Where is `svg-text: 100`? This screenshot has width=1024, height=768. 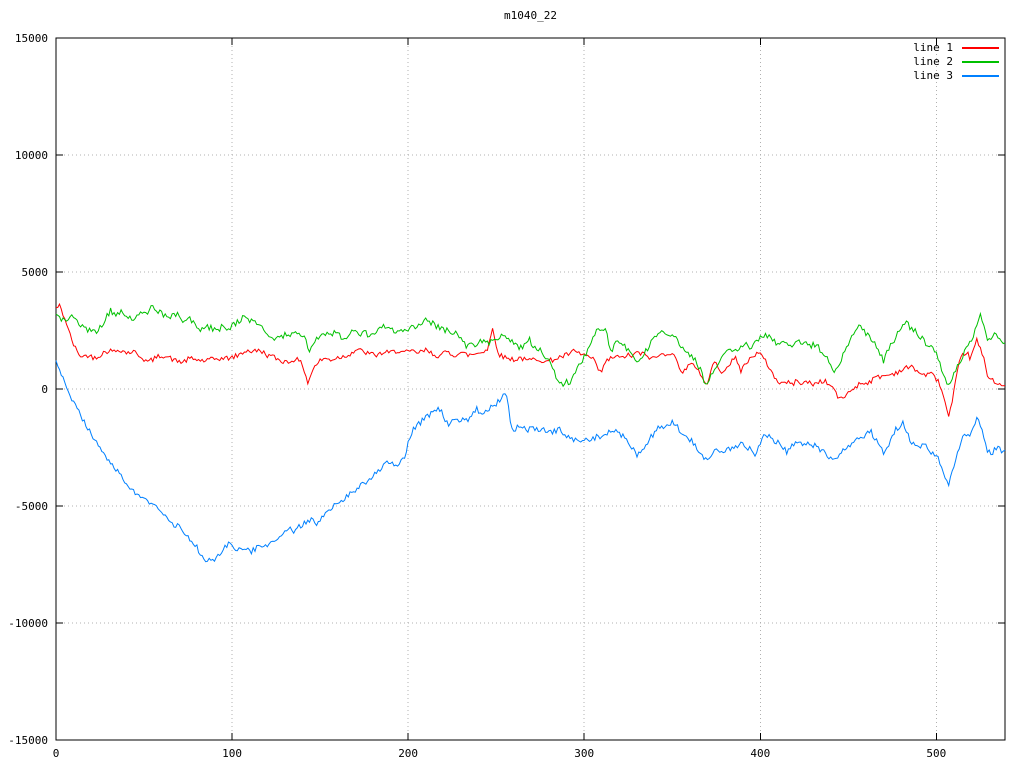 svg-text: 100 is located at coordinates (232, 753).